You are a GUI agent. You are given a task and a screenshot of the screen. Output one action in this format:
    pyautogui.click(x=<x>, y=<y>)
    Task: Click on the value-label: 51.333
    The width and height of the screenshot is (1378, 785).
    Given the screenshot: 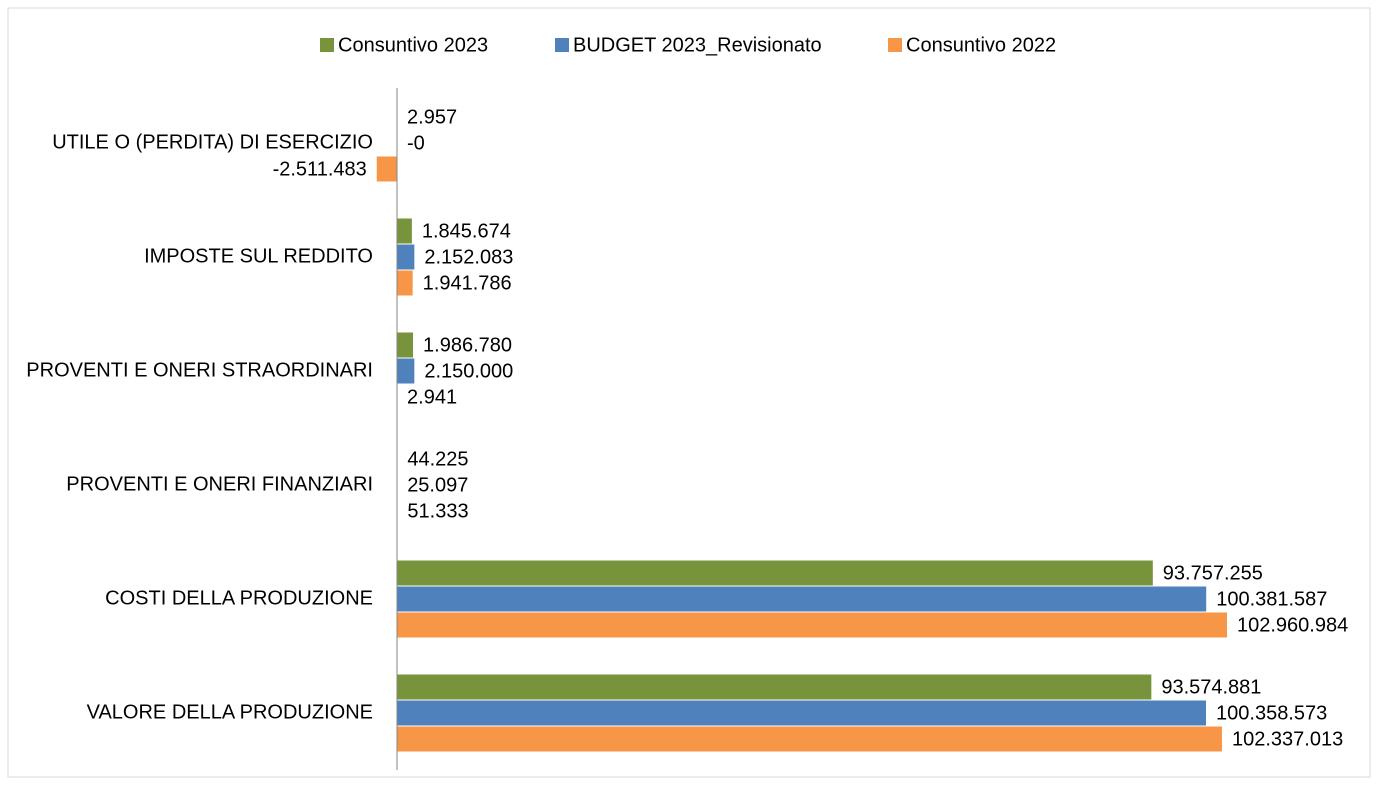 What is the action you would take?
    pyautogui.click(x=437, y=511)
    